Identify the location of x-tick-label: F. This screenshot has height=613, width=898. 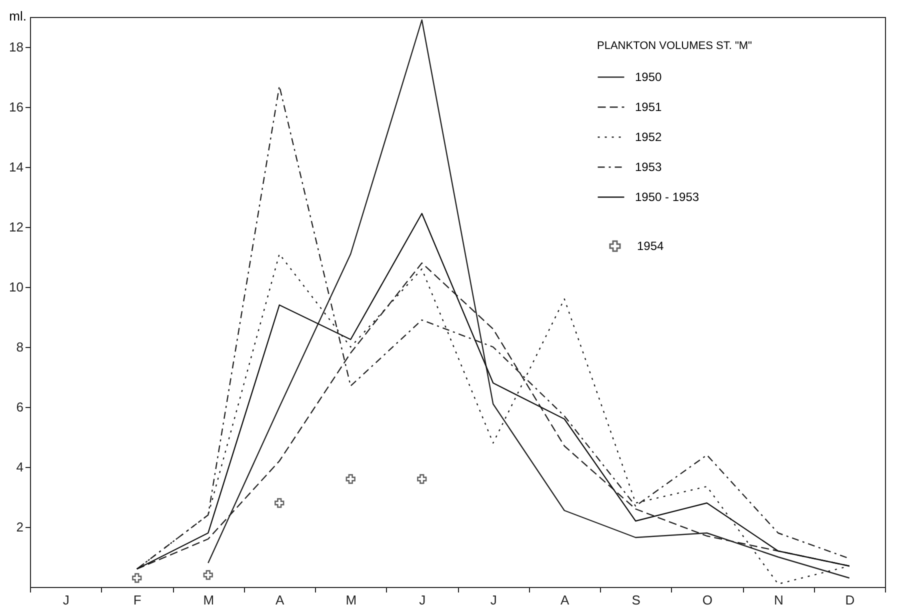
(137, 600).